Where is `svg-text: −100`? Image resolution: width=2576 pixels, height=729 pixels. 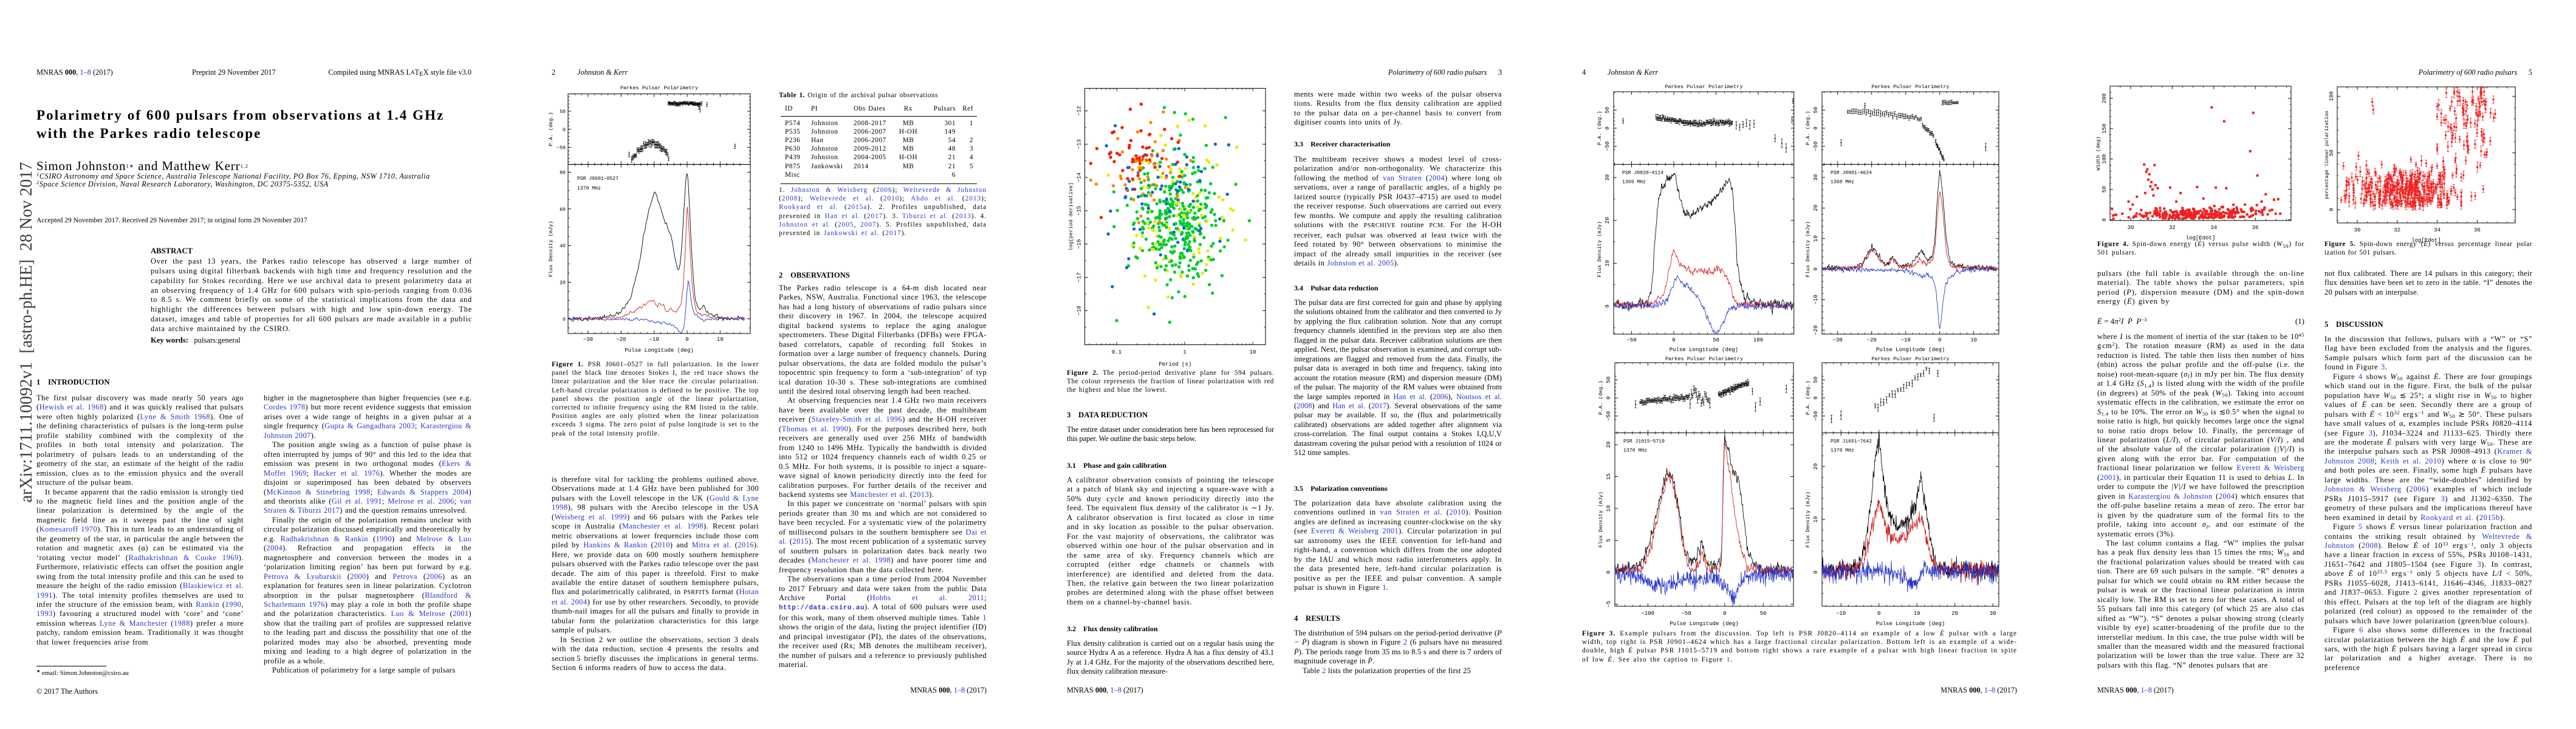 svg-text: −100 is located at coordinates (1648, 614).